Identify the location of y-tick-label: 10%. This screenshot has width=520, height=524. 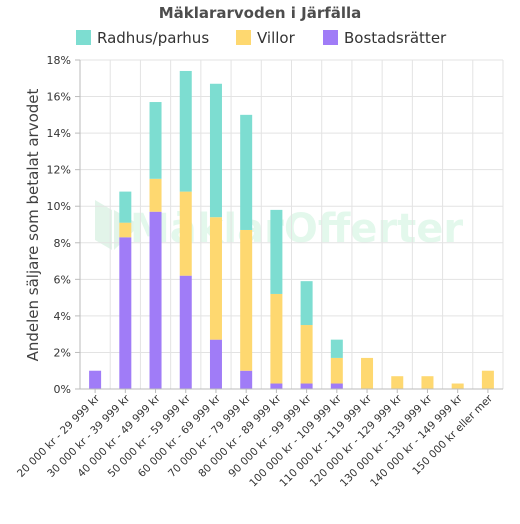
(59, 206).